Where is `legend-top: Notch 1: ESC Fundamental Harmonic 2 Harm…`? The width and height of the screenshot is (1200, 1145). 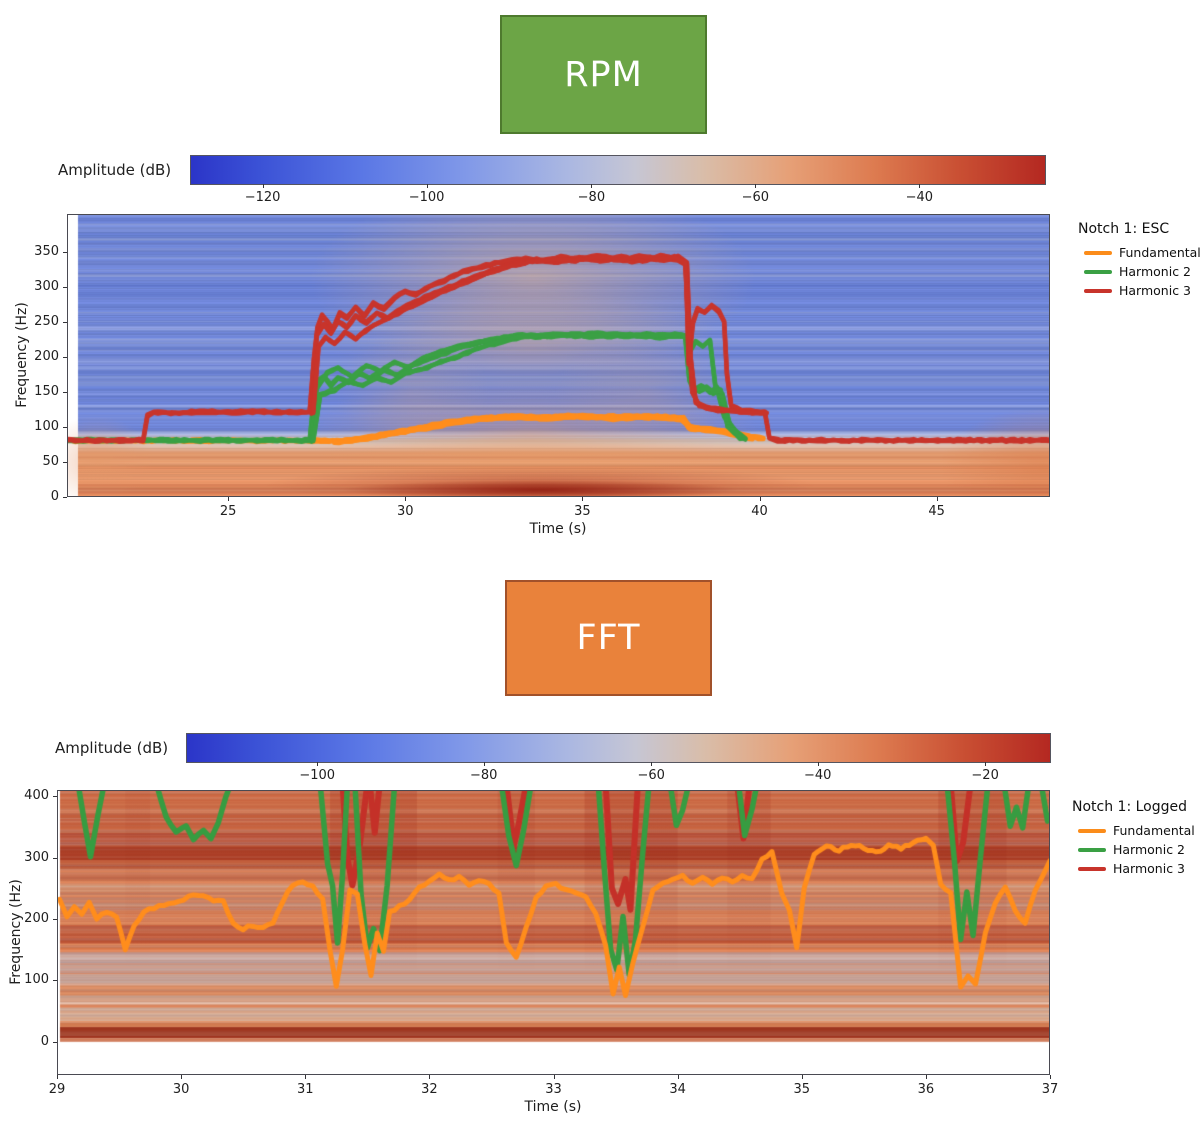
legend-top: Notch 1: ESC Fundamental Harmonic 2 Harm… is located at coordinates (1139, 260).